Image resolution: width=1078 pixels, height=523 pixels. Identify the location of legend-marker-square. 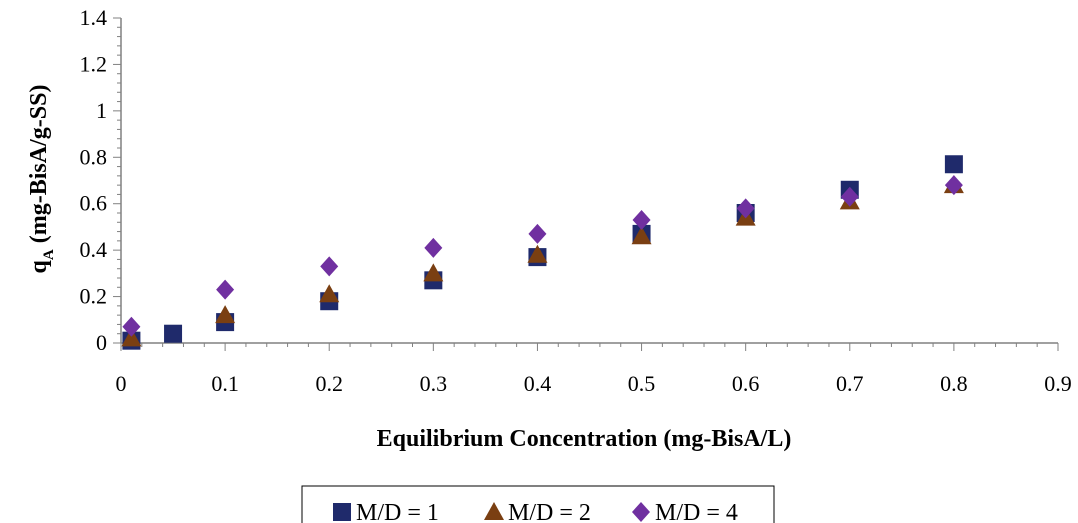
(342, 512).